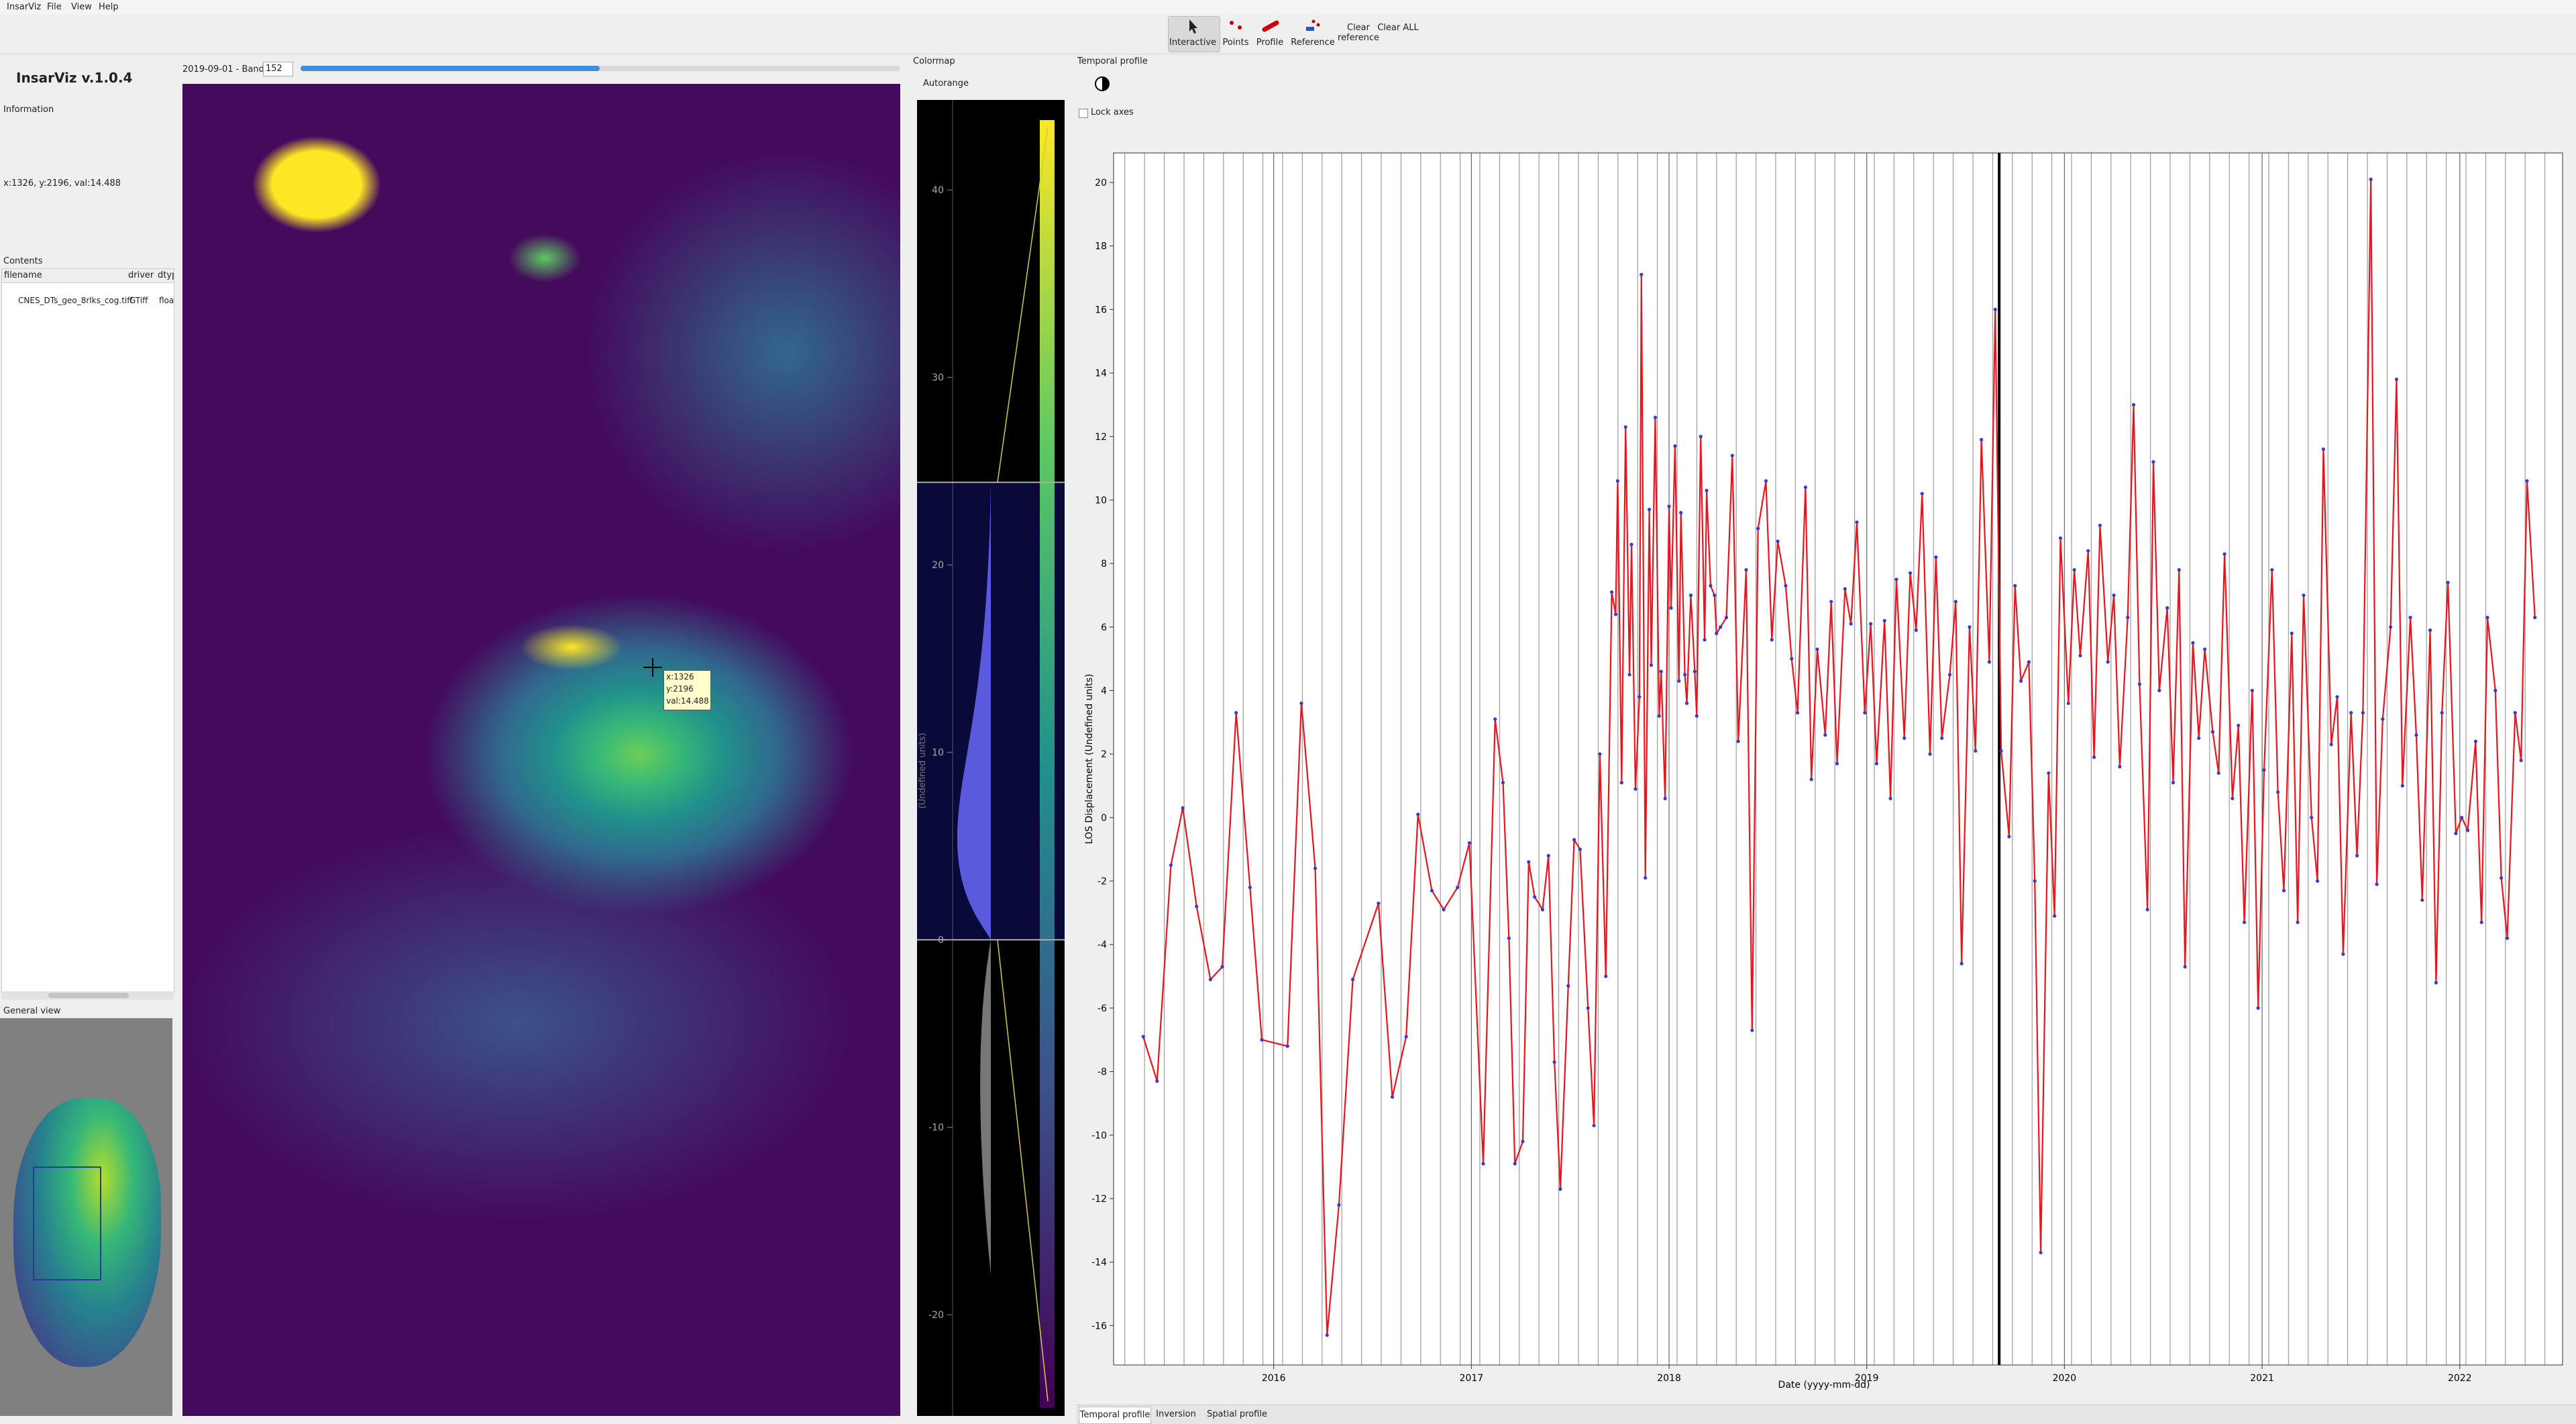 The height and width of the screenshot is (1424, 2576). Describe the element at coordinates (54, 7) in the screenshot. I see `menu-item: File` at that location.